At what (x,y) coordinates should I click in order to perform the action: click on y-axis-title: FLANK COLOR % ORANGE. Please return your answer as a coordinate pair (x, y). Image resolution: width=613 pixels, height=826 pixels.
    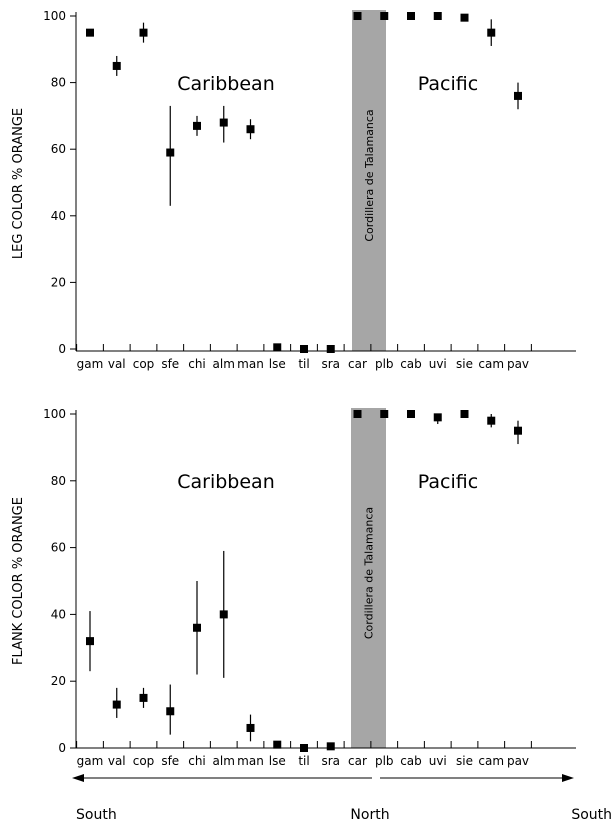
    Looking at the image, I should click on (18, 581).